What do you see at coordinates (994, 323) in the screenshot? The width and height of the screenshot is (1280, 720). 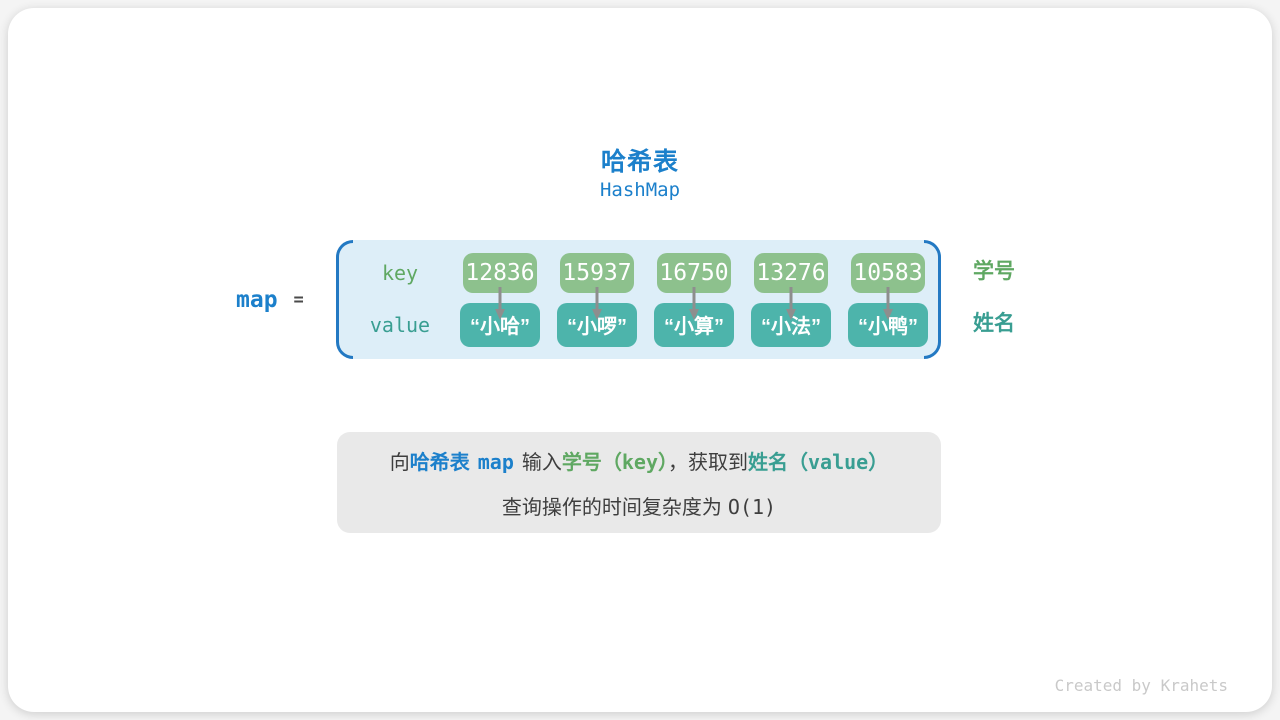 I see `side-label-name: 姓名` at bounding box center [994, 323].